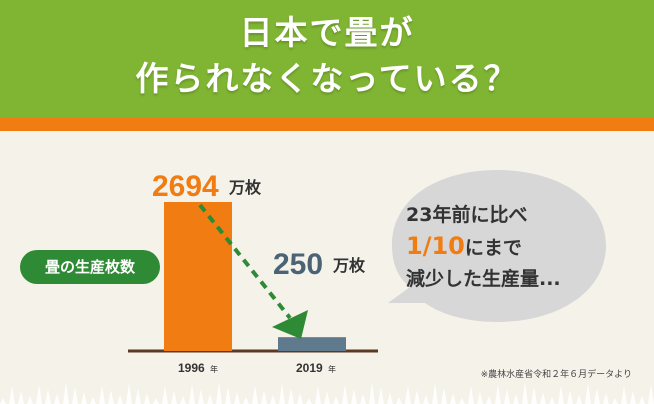 This screenshot has height=404, width=654. Describe the element at coordinates (245, 261) in the screenshot. I see `decline-arrow-line` at that location.